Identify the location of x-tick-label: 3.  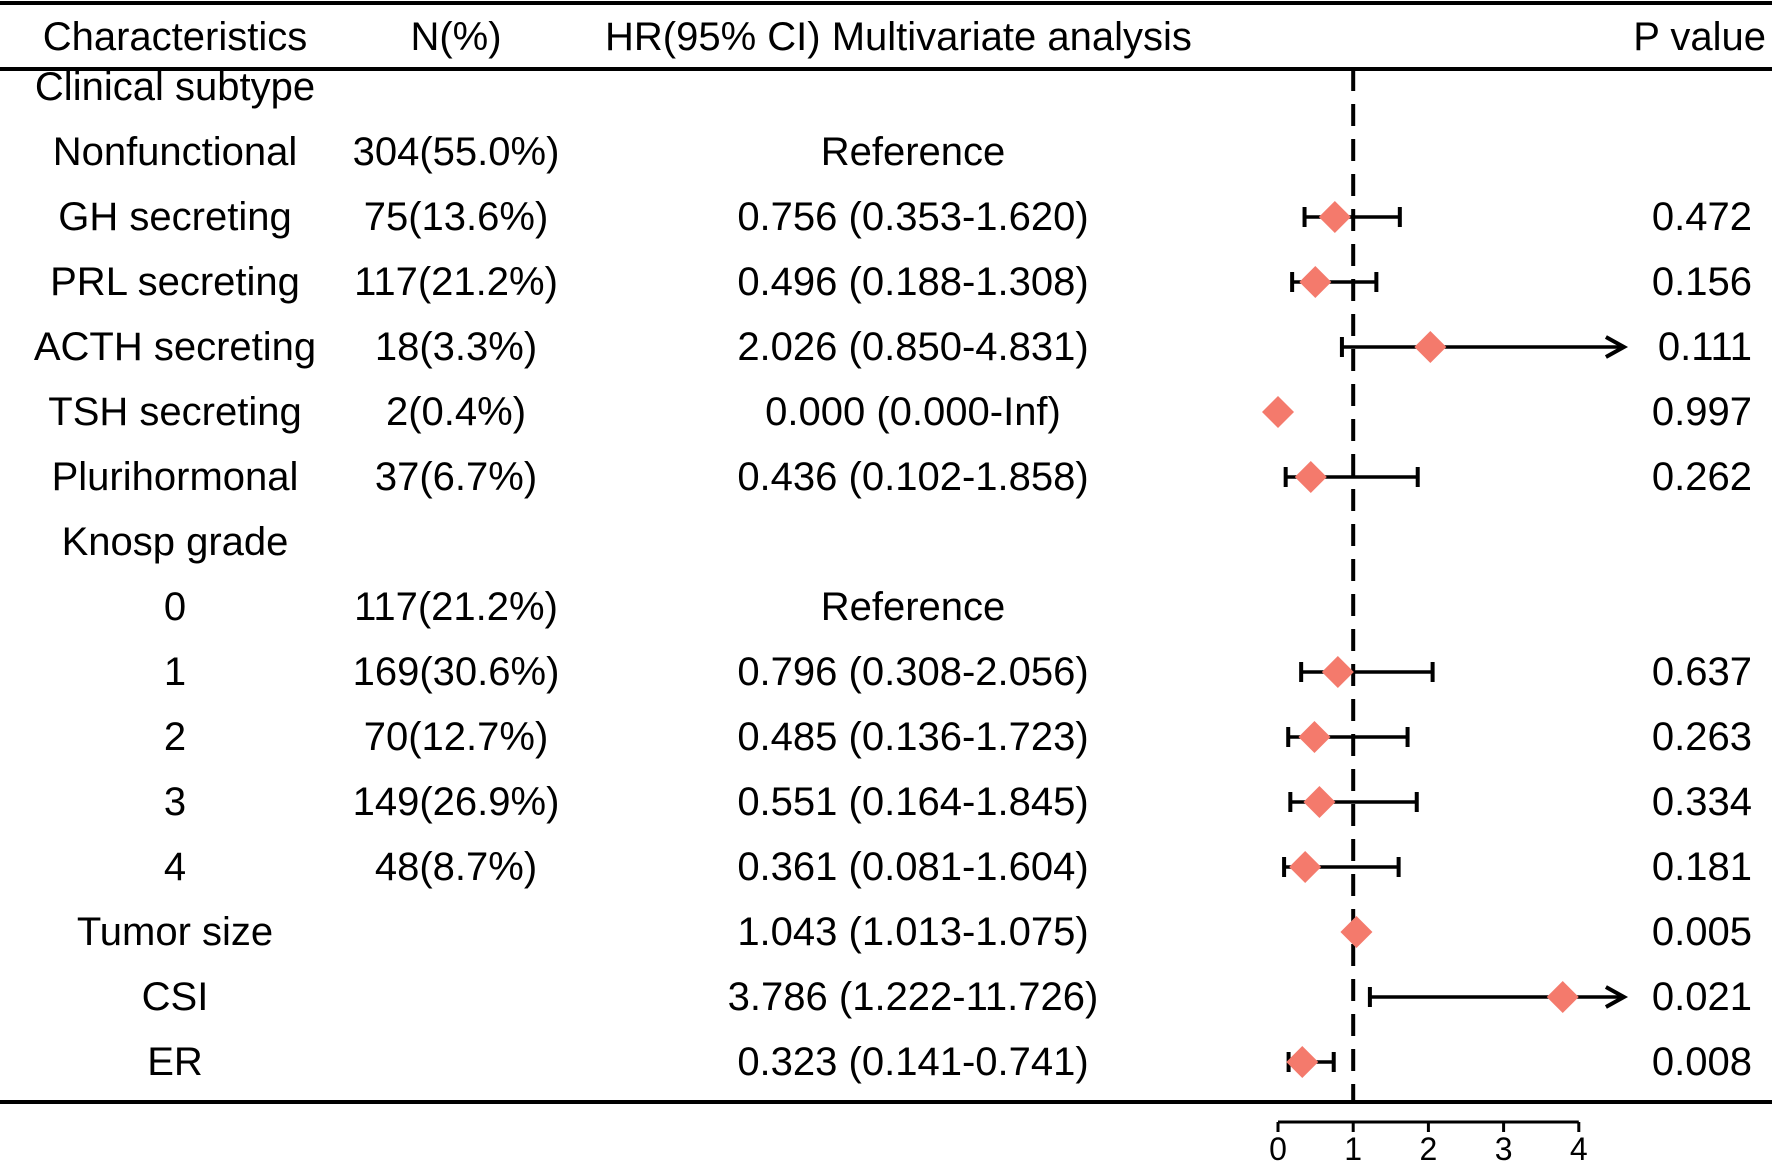
(1504, 1147).